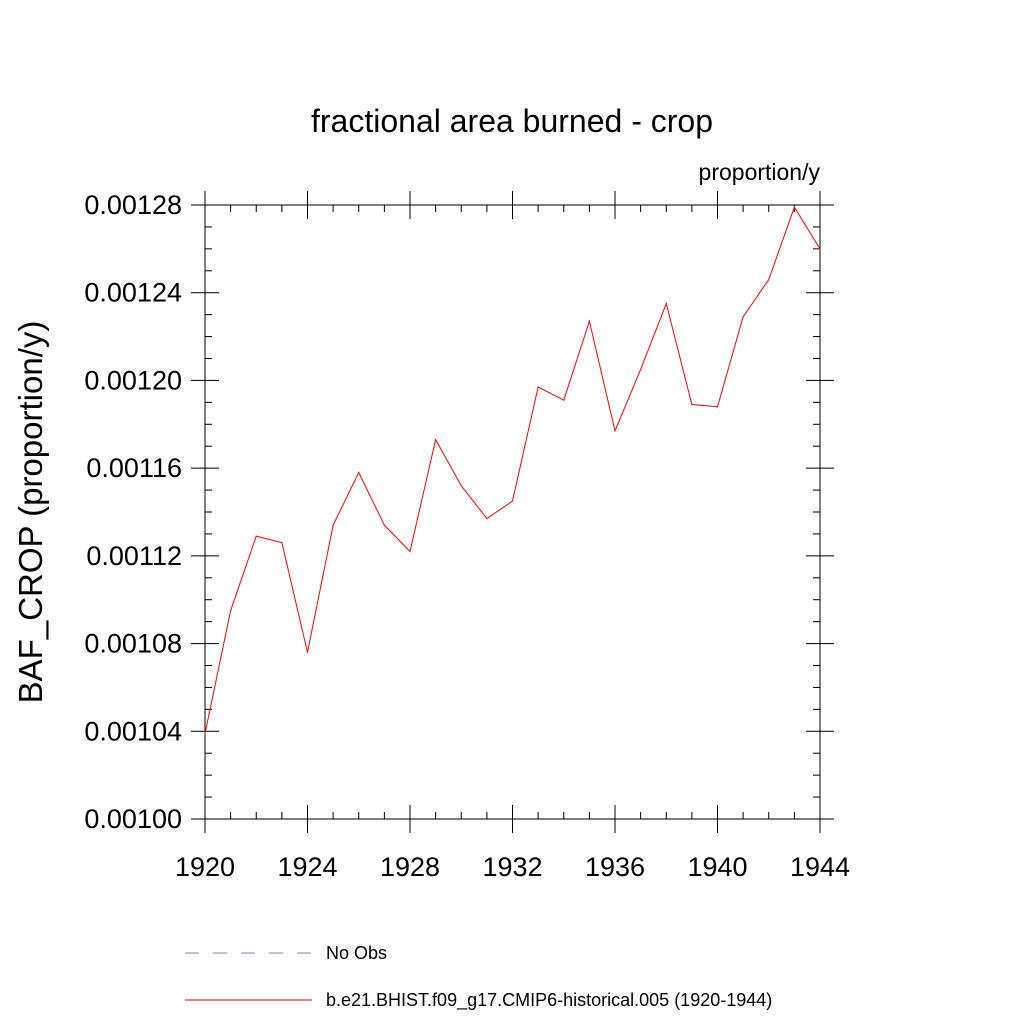 Image resolution: width=1024 pixels, height=1024 pixels. I want to click on y-tick-label: 0.00104, so click(133, 731).